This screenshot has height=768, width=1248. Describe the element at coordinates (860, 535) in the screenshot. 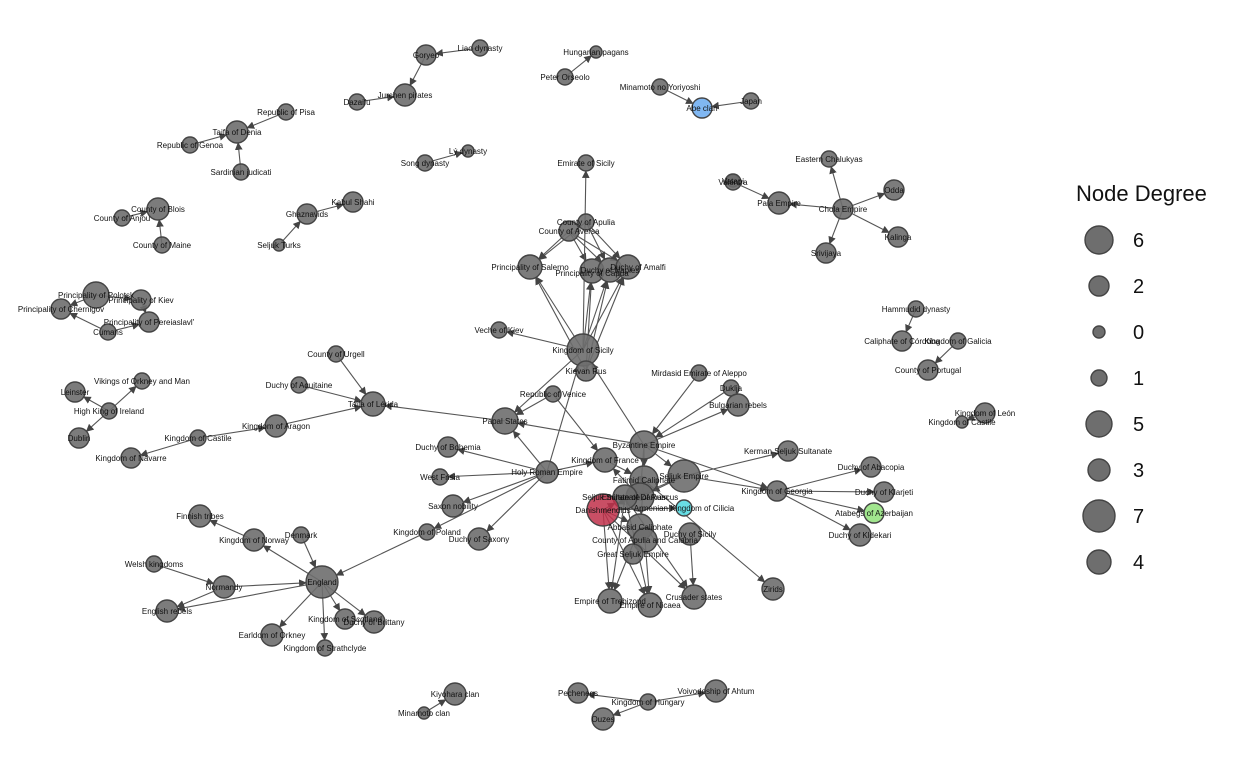

I see `node-kldekari` at that location.